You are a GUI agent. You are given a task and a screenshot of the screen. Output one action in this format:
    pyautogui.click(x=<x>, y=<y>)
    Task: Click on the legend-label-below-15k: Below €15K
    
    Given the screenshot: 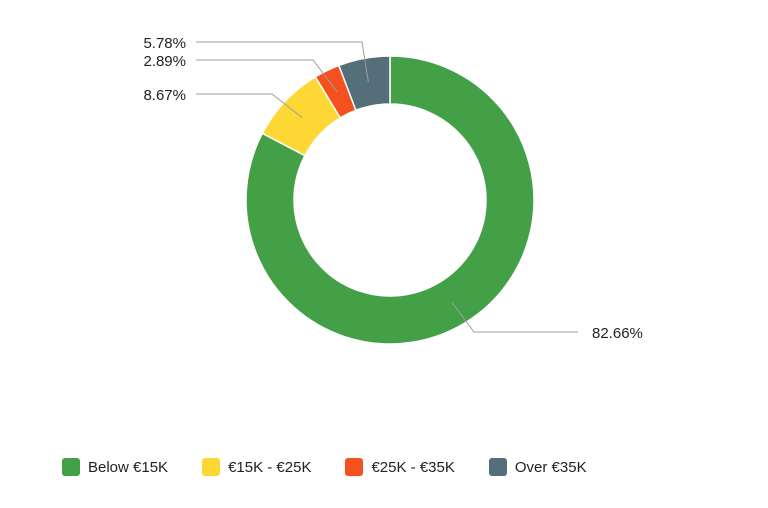 What is the action you would take?
    pyautogui.click(x=128, y=467)
    